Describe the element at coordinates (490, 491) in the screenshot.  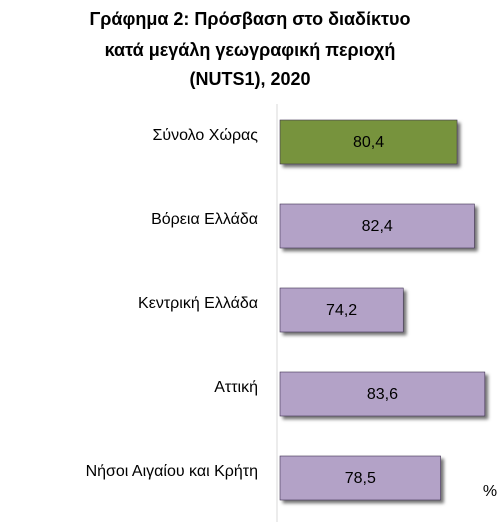
I see `unit-label: %` at that location.